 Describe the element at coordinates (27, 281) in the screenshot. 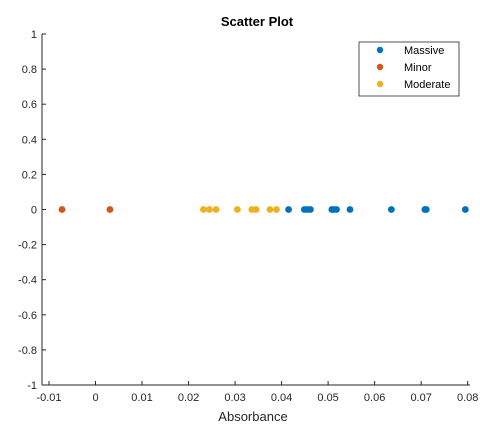

I see `y-tick-label: -0.4` at that location.